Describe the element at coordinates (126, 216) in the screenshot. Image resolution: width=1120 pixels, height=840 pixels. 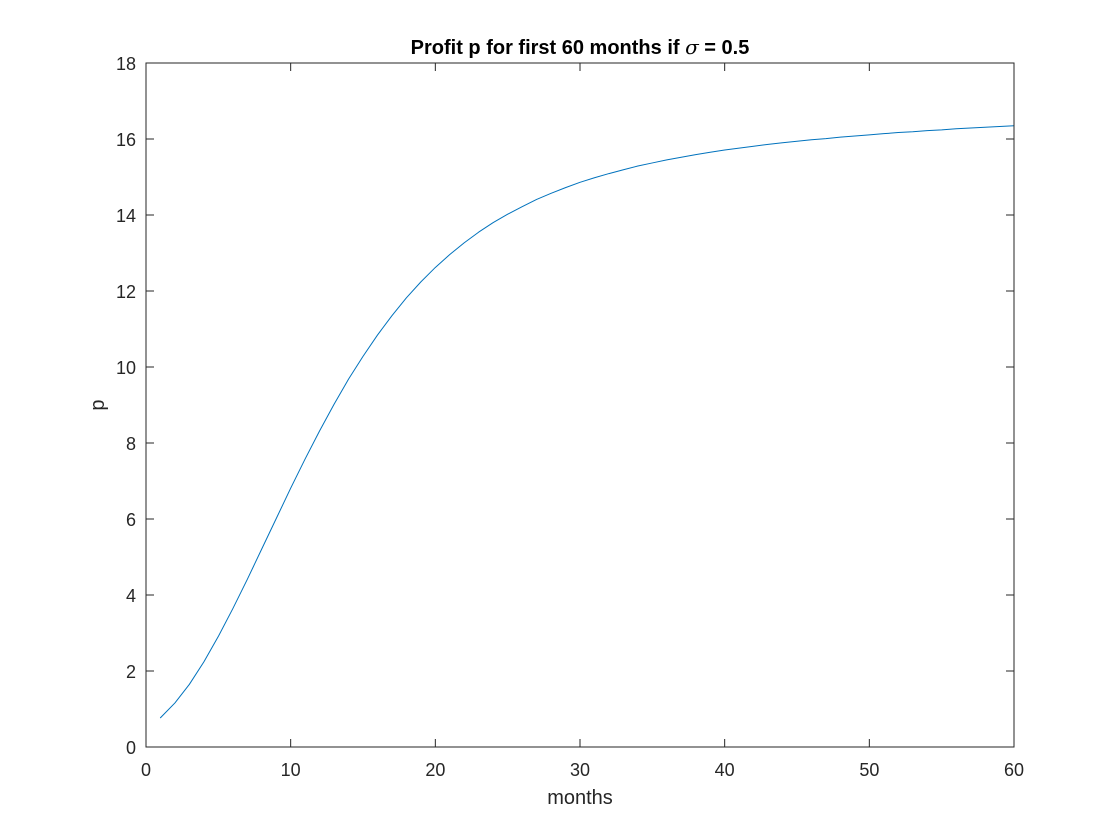
I see `y-tick-label: 14` at that location.